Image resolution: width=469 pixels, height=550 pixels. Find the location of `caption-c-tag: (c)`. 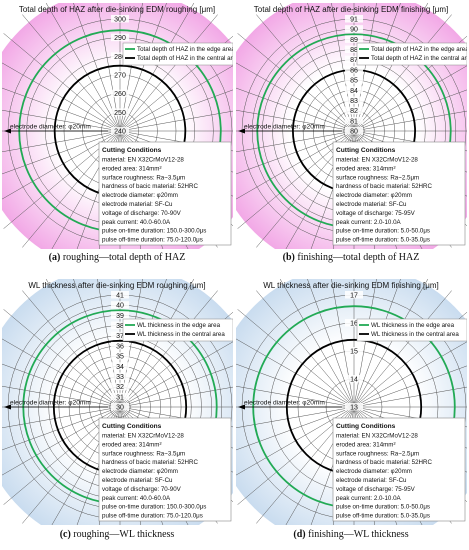

caption-c-tag: (c) is located at coordinates (65, 534).